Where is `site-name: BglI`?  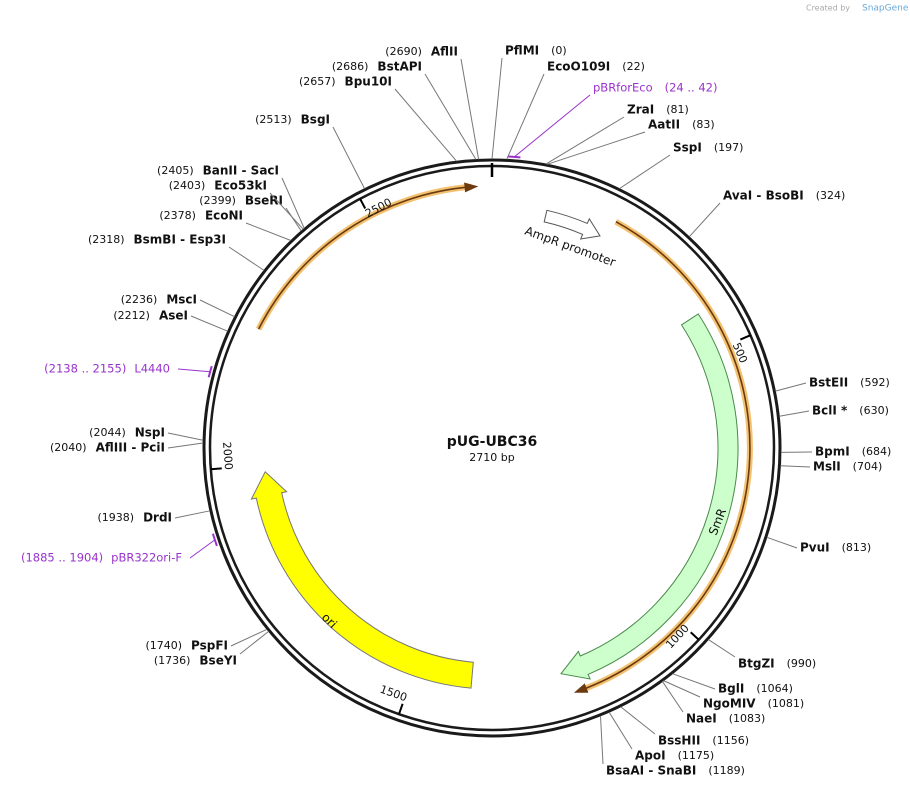 site-name: BglI is located at coordinates (731, 689).